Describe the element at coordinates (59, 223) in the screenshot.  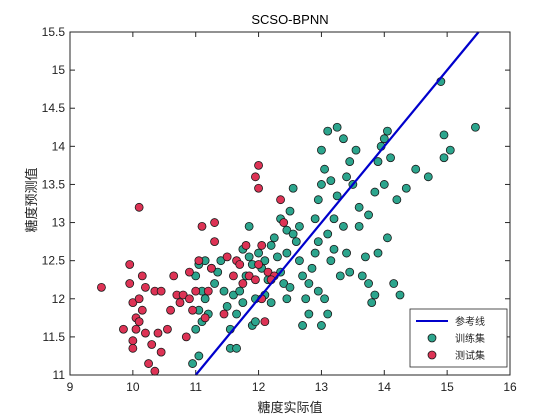
I see `y-tick-label: 13` at that location.